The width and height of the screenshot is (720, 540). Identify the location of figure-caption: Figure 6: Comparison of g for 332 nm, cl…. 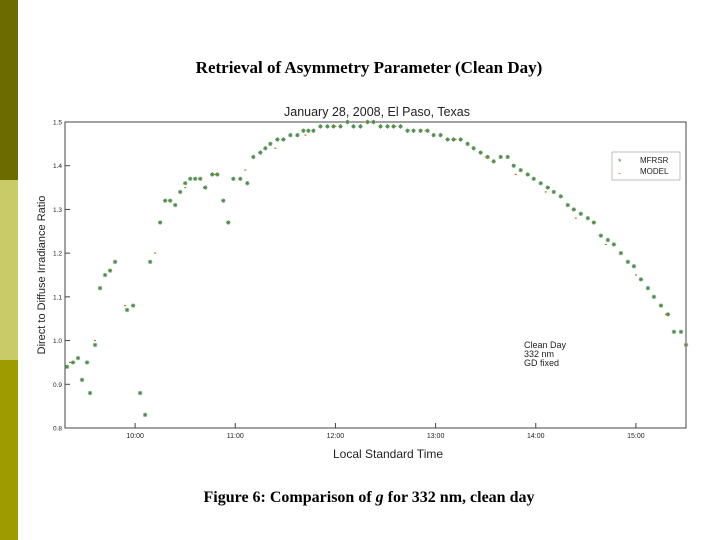
(369, 498).